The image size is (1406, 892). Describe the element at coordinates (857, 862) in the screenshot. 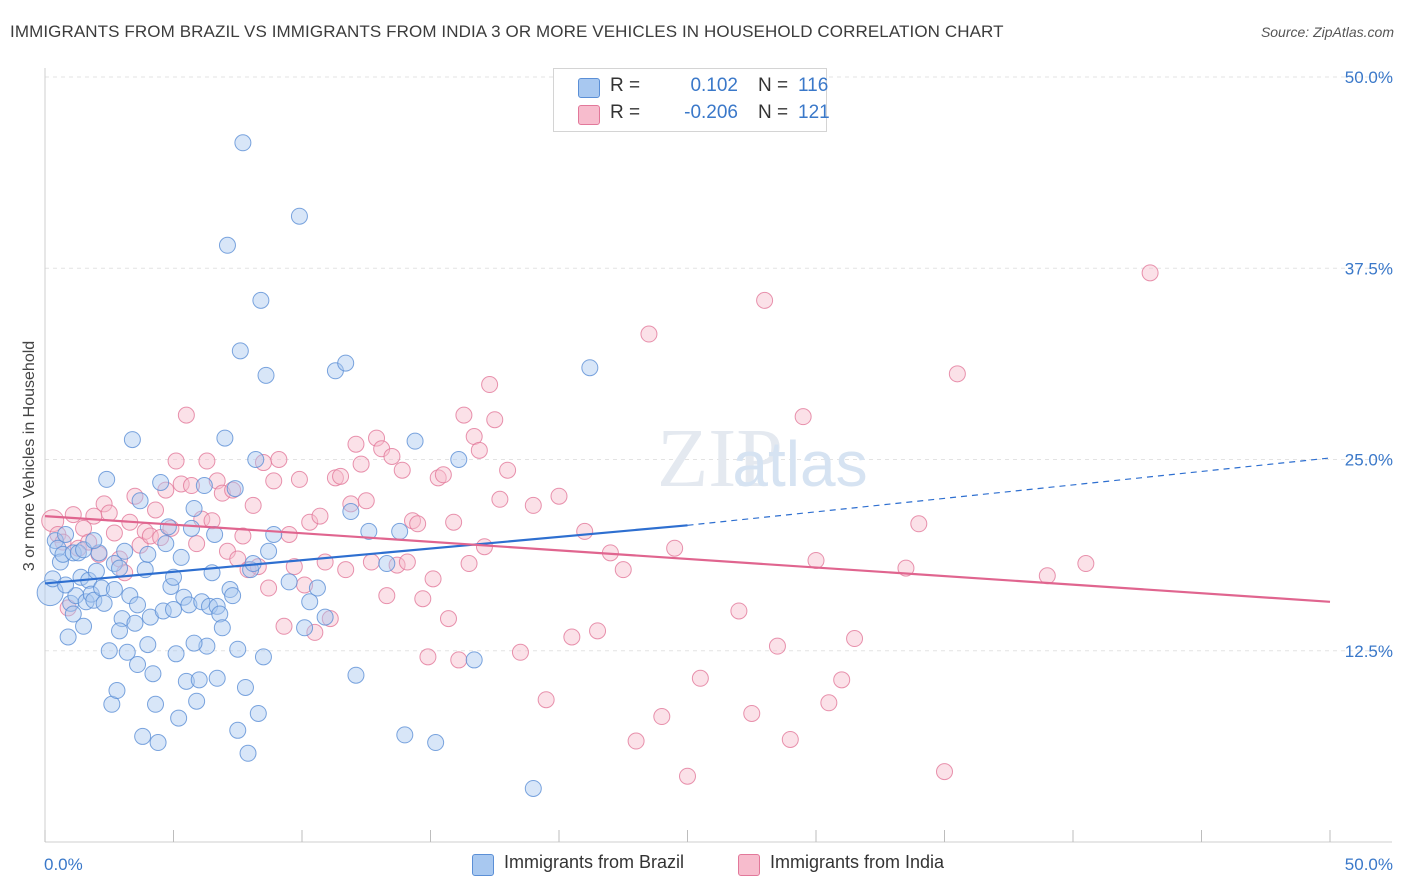

I see `india-legend-label: Immigrants from India` at that location.